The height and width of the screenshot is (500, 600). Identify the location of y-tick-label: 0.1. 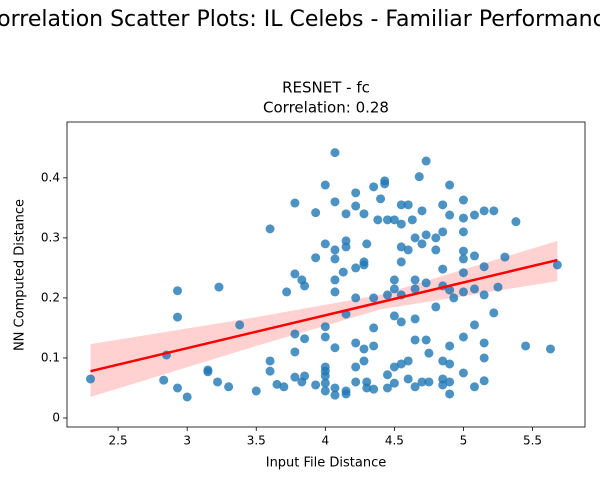
(50, 357).